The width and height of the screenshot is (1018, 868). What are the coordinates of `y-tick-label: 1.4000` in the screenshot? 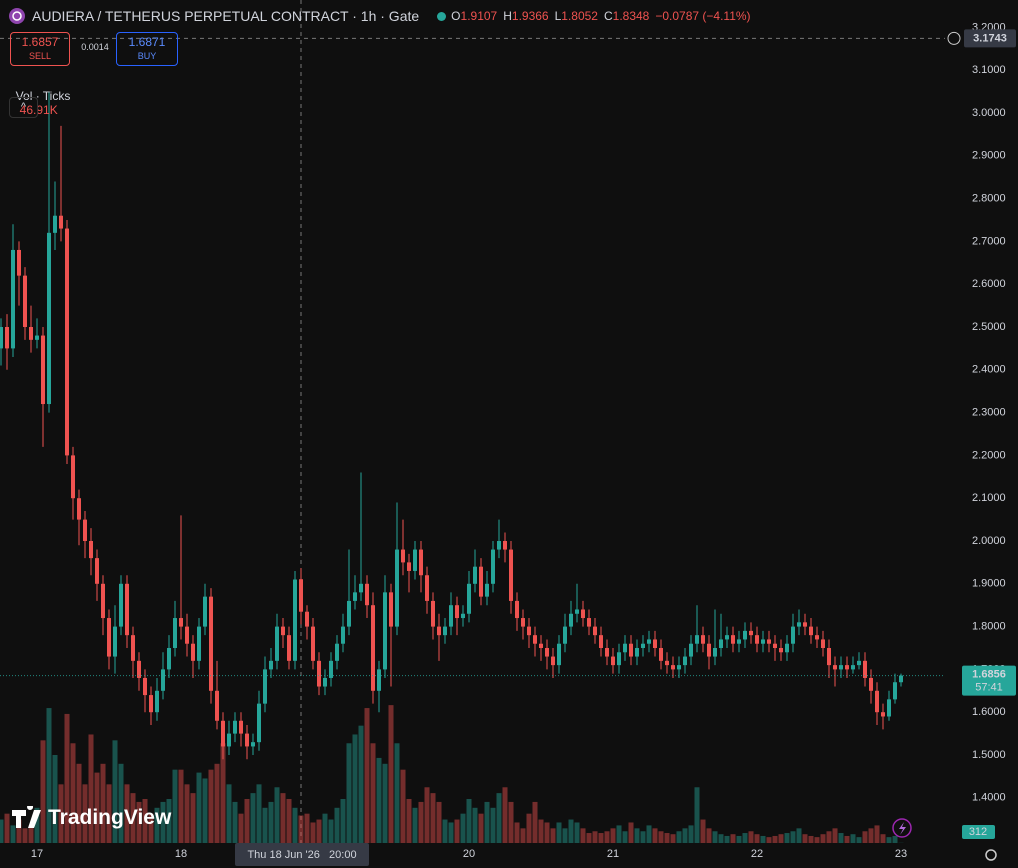 It's located at (989, 798).